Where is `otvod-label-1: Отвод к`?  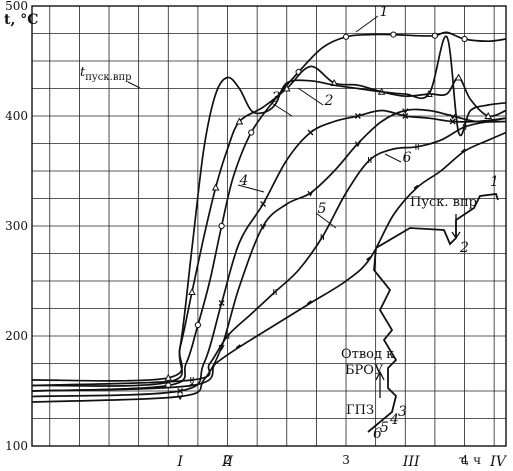
otvod-label-1: Отвод к is located at coordinates (367, 354).